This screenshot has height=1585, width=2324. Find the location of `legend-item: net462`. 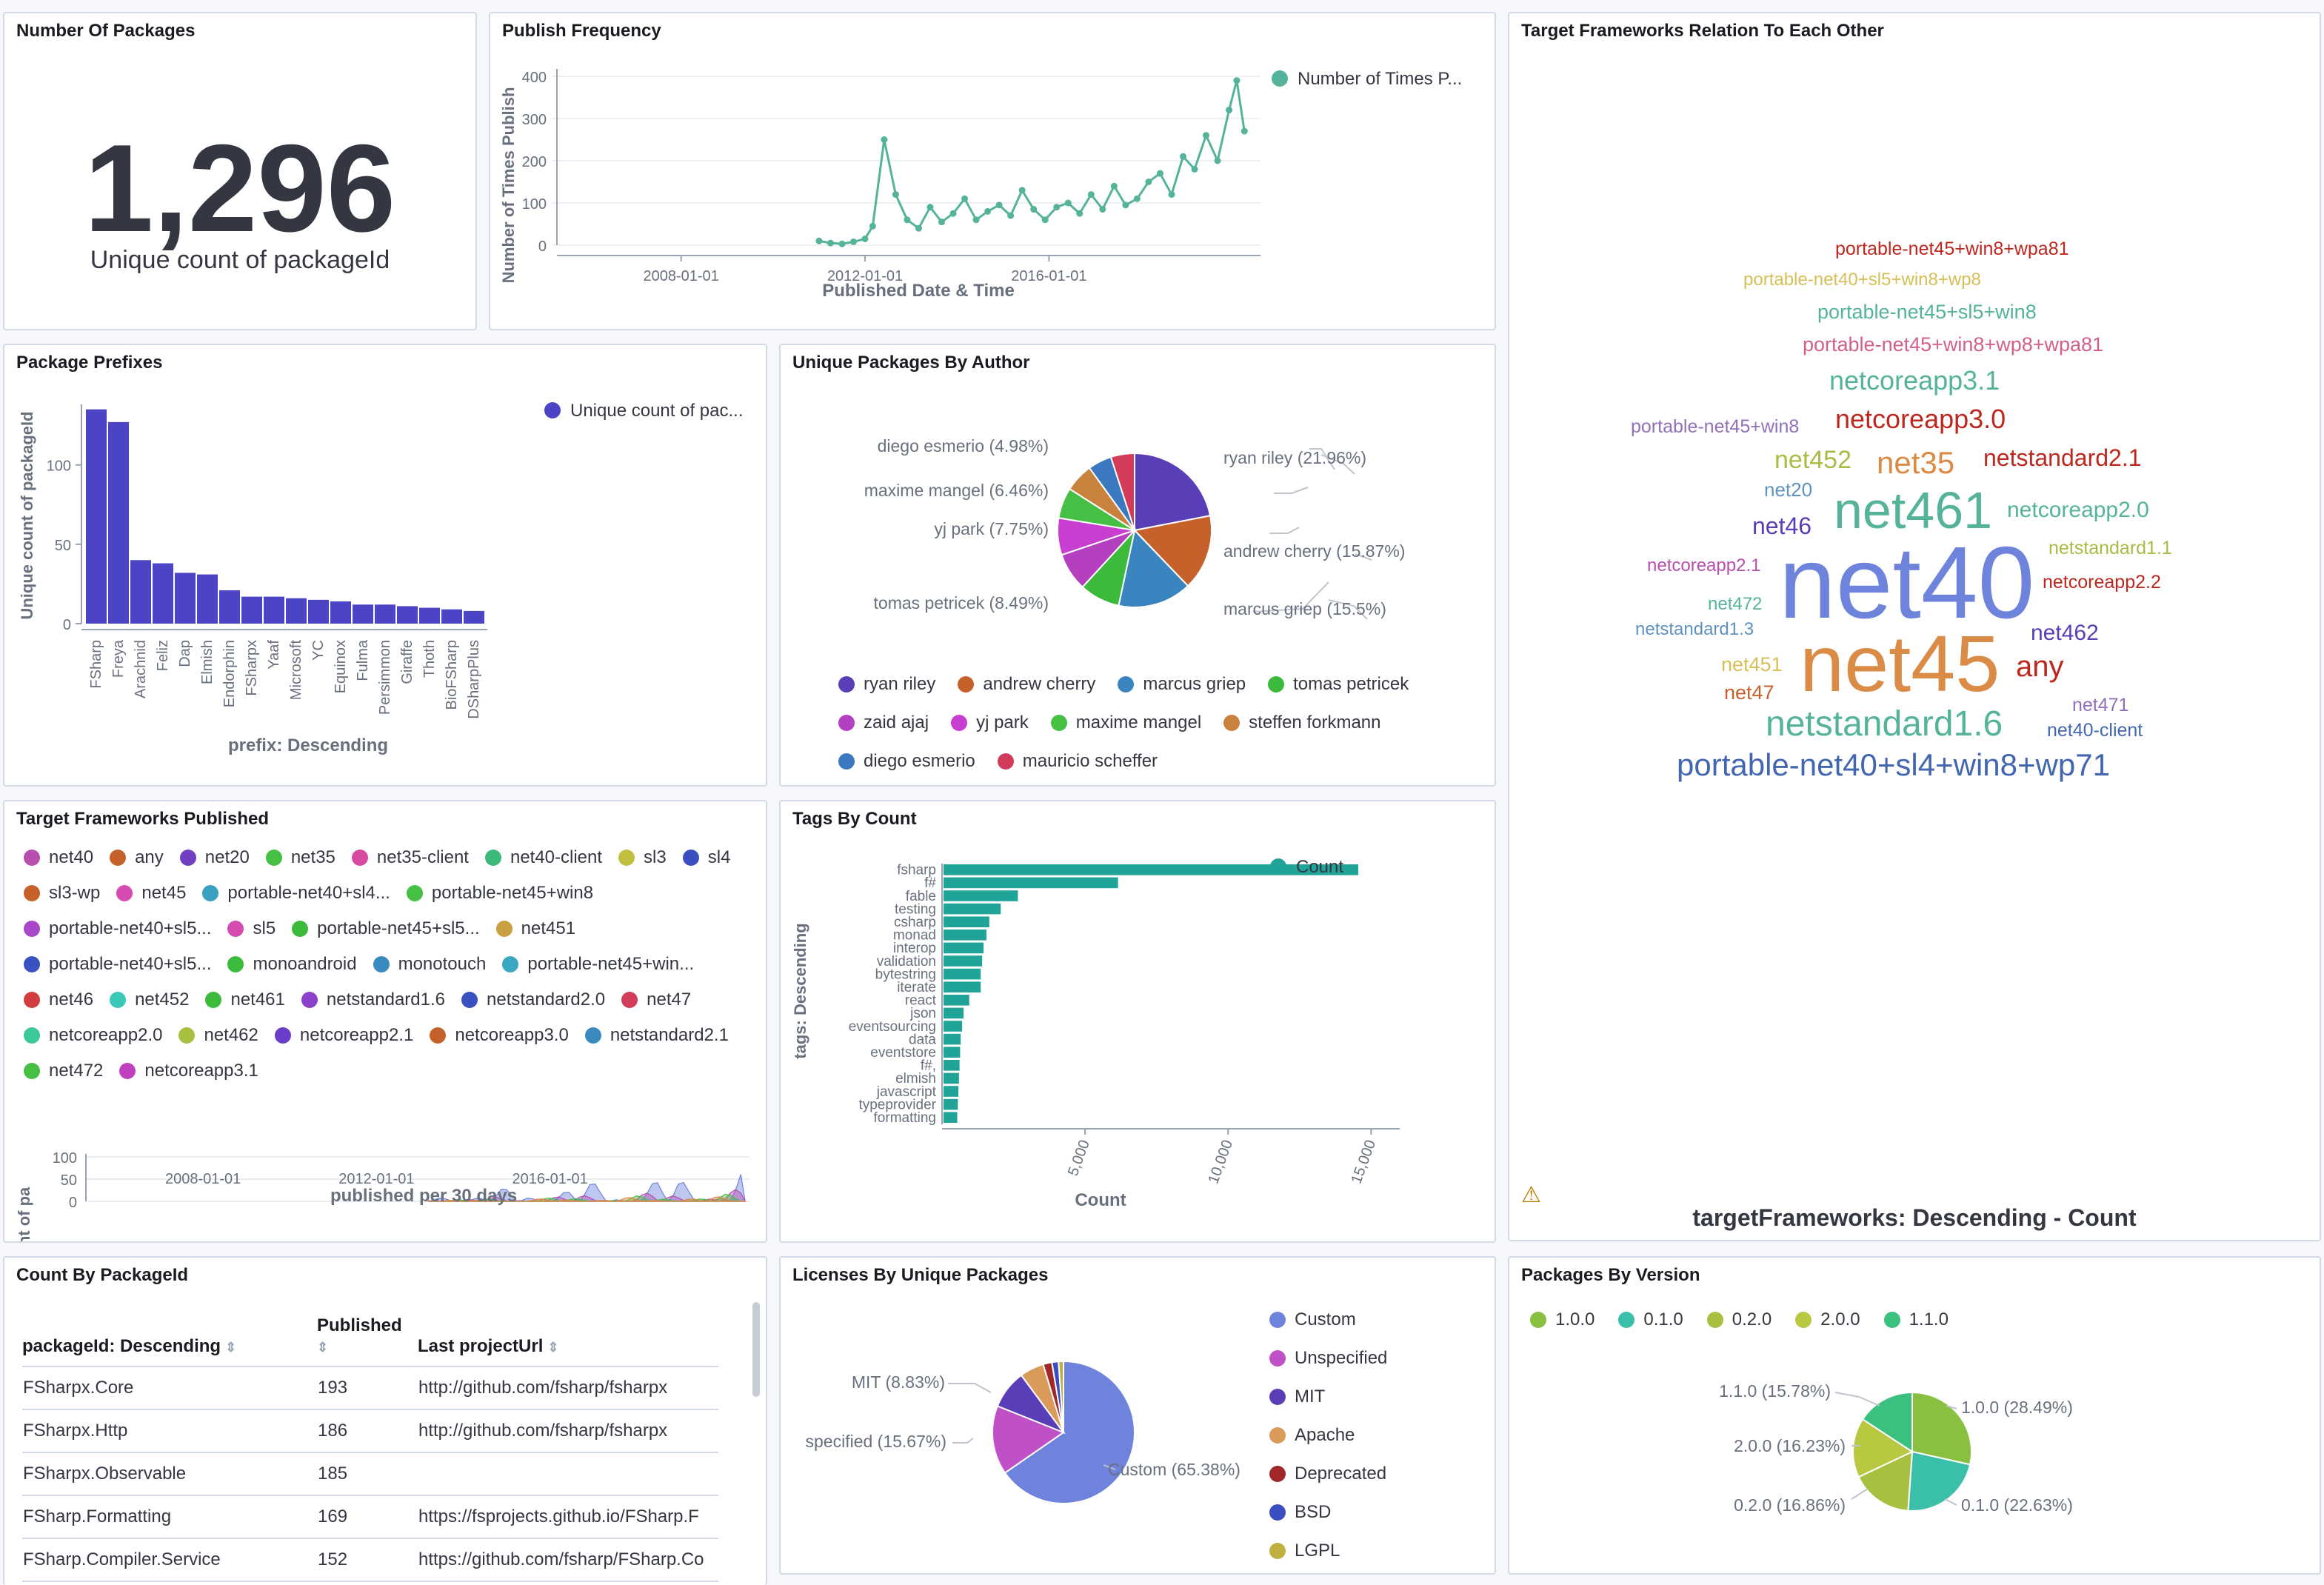

legend-item: net462 is located at coordinates (218, 1035).